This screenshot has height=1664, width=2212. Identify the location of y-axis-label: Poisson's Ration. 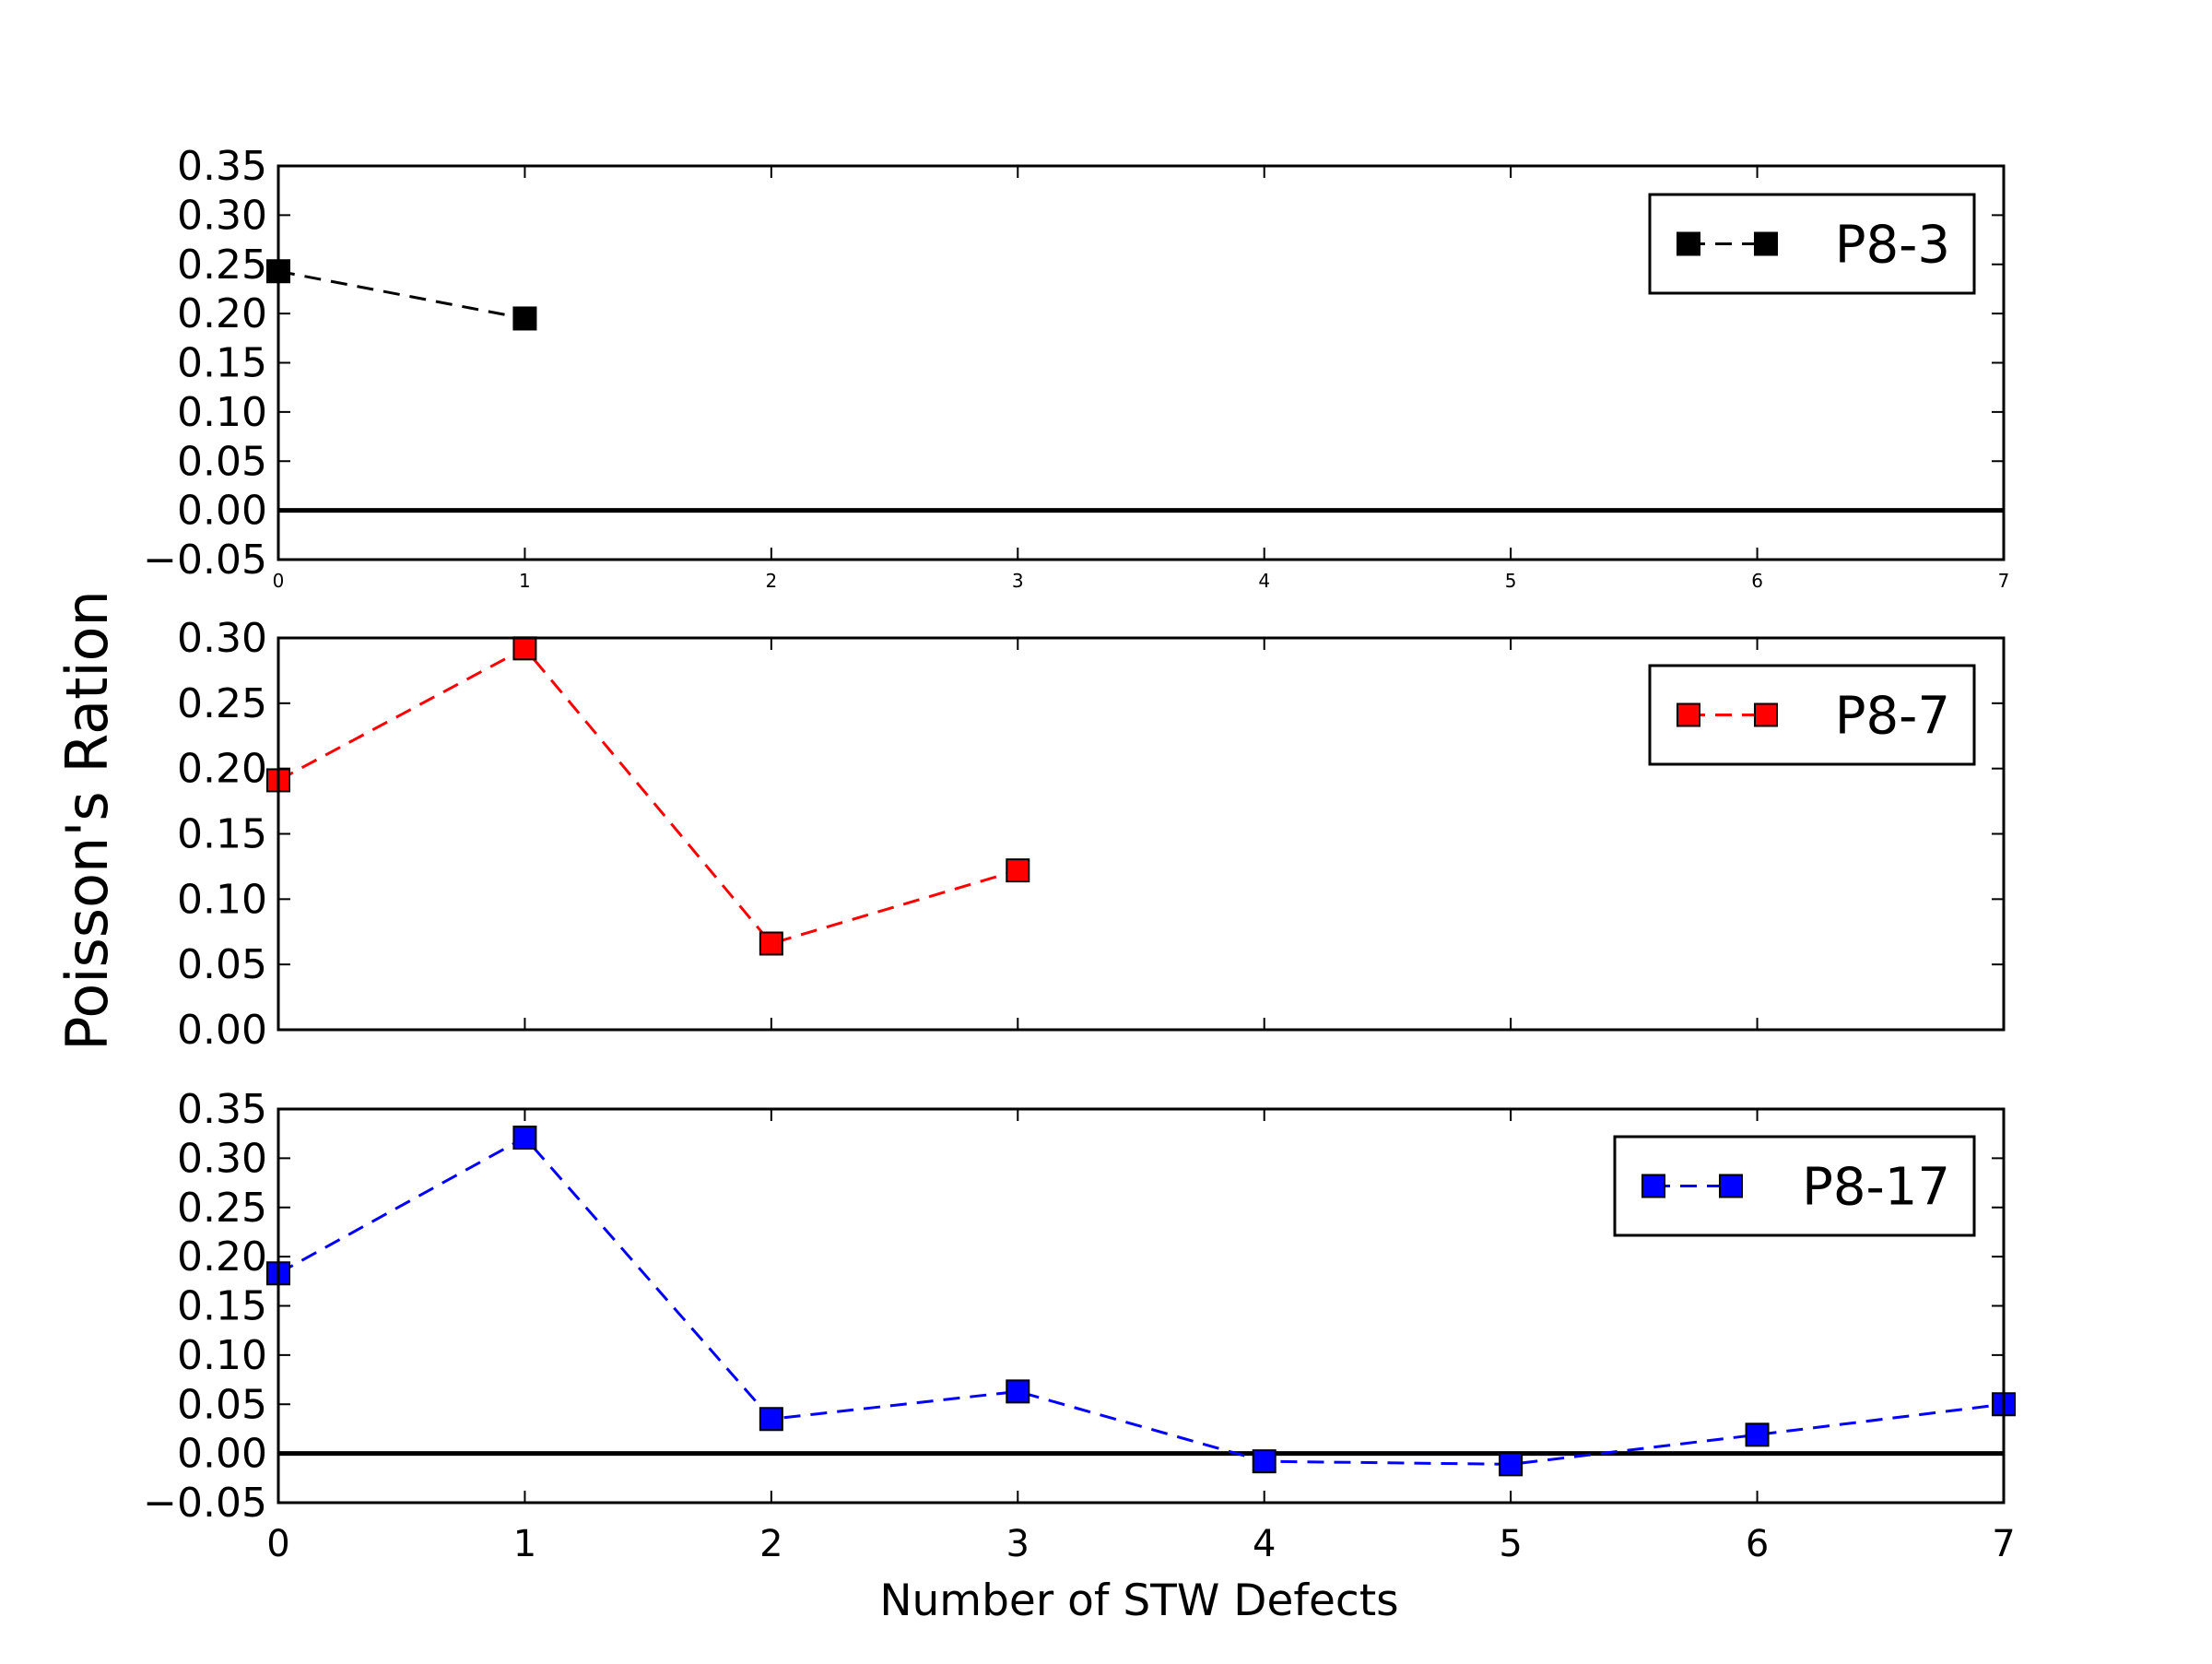
(87, 820).